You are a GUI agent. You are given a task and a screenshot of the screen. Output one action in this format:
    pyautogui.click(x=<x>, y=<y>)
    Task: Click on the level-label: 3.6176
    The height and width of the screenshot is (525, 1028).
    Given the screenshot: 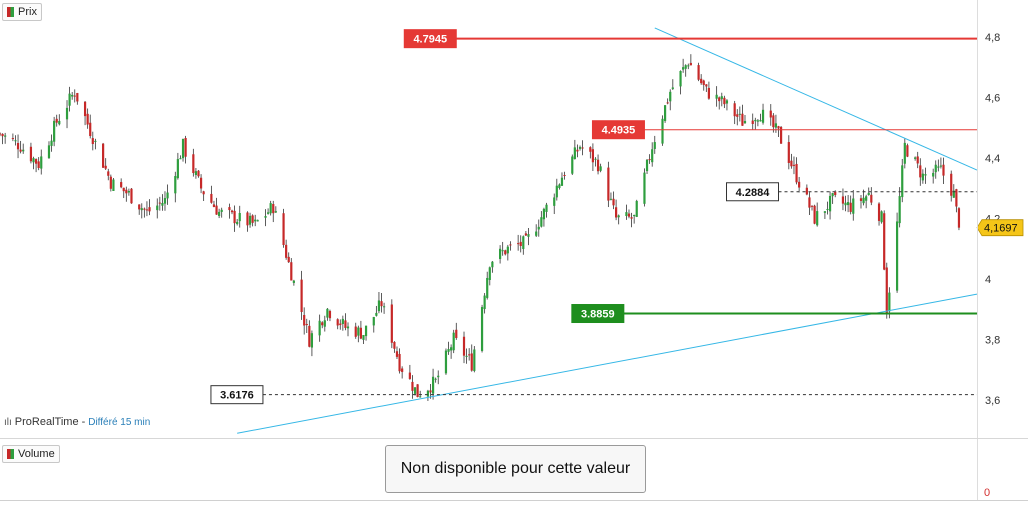 What is the action you would take?
    pyautogui.click(x=237, y=396)
    